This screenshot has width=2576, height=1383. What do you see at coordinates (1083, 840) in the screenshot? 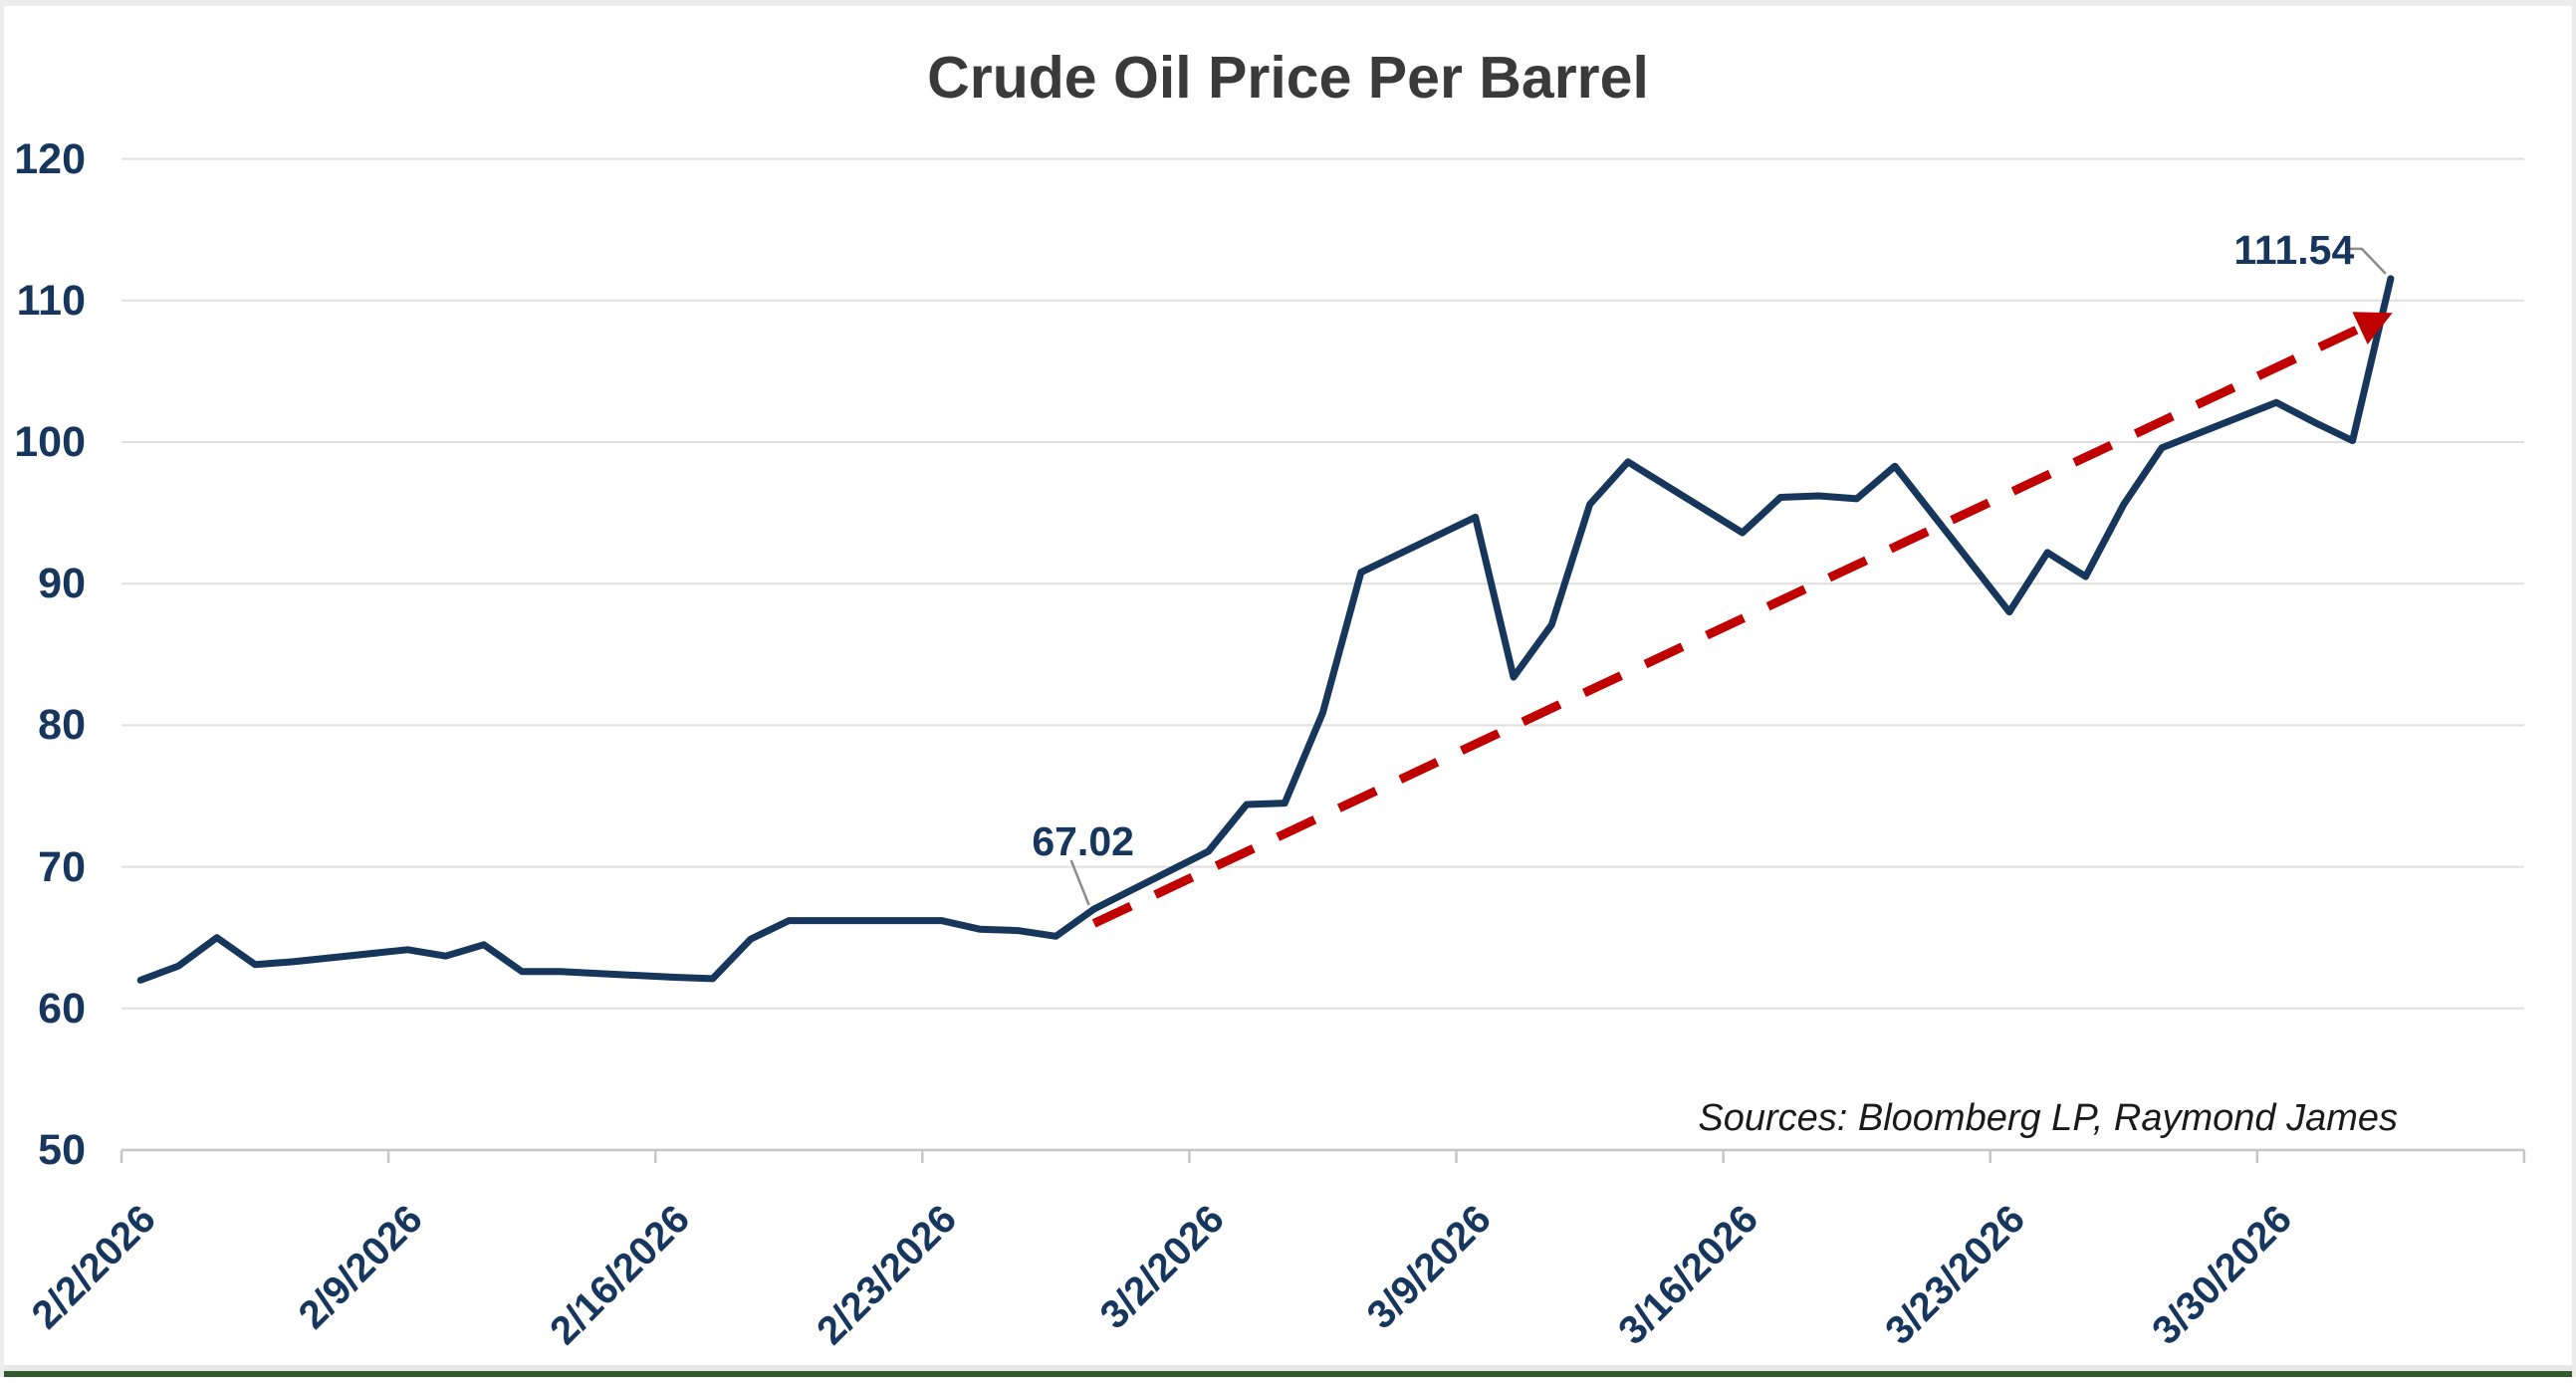
I see `annotation-first-value: 67.02` at bounding box center [1083, 840].